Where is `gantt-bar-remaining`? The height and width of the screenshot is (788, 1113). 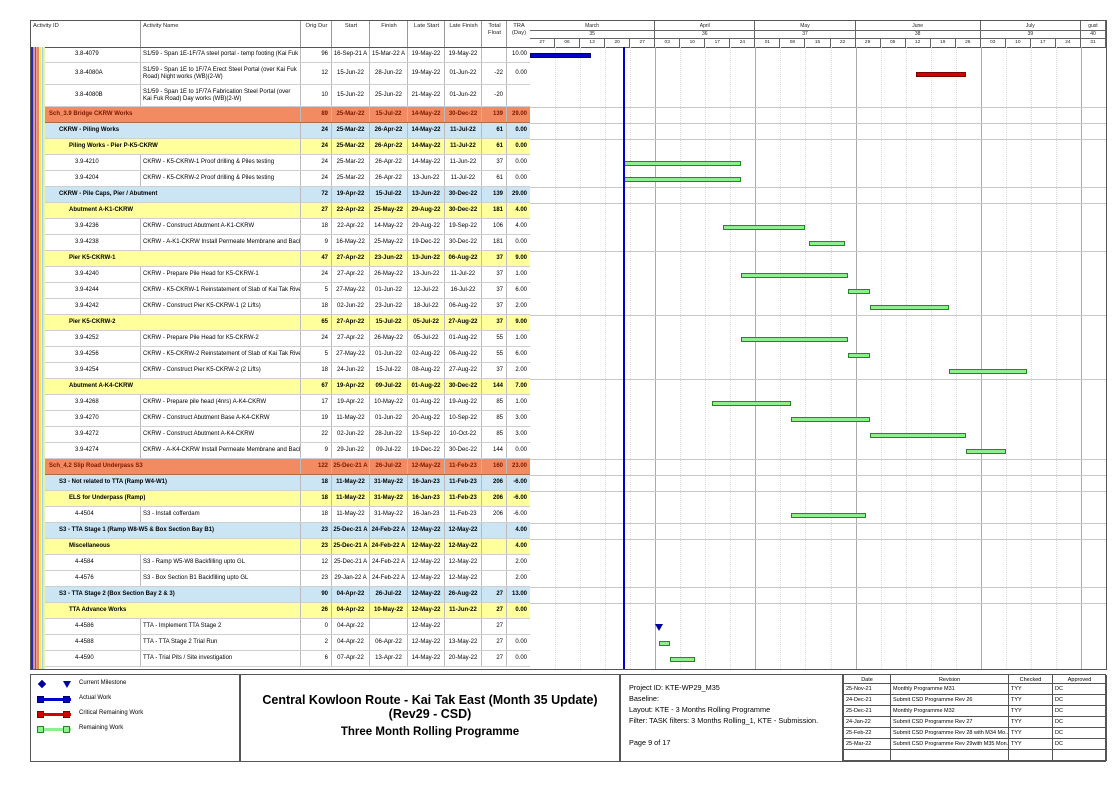
gantt-bar-remaining is located at coordinates (795, 339).